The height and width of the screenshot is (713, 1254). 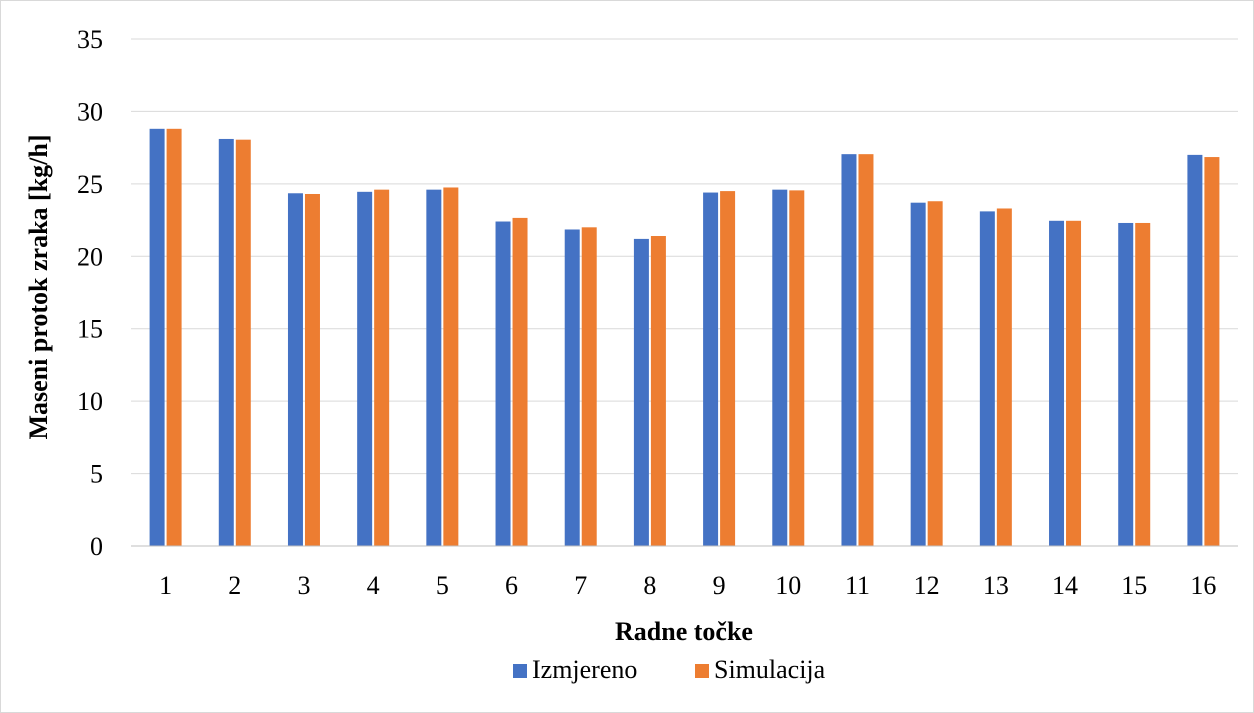 What do you see at coordinates (442, 585) in the screenshot?
I see `x-tick-label: 5` at bounding box center [442, 585].